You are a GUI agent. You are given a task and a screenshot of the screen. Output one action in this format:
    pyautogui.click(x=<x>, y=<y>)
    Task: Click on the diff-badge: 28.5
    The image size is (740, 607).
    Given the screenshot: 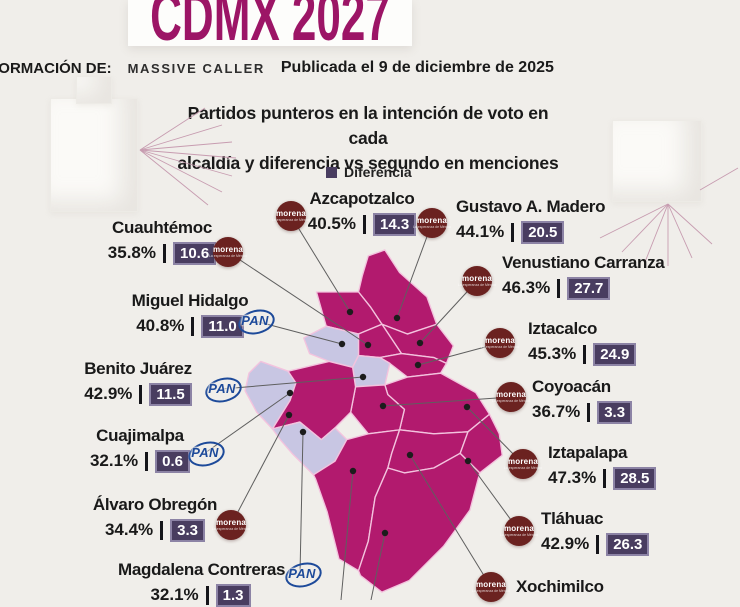 What is the action you would take?
    pyautogui.click(x=635, y=478)
    